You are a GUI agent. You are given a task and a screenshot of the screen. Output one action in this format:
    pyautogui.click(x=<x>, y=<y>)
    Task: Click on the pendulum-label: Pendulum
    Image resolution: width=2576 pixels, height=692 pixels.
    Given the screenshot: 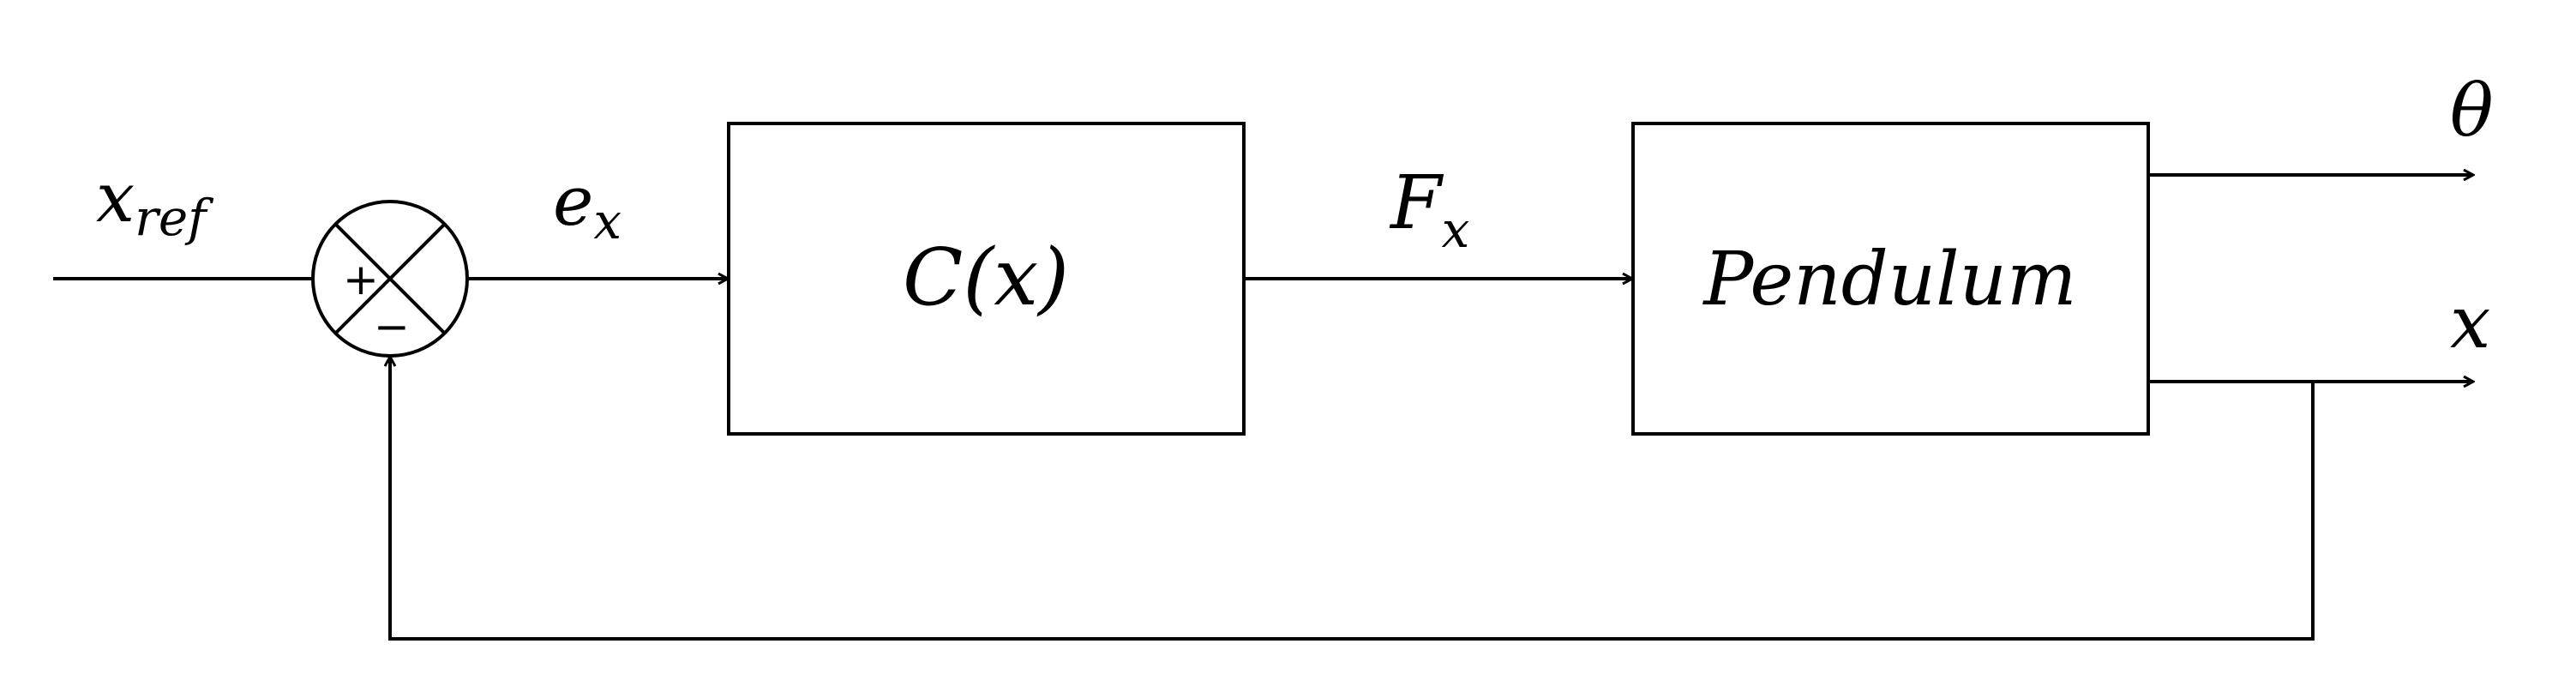 What is the action you would take?
    pyautogui.click(x=1889, y=279)
    